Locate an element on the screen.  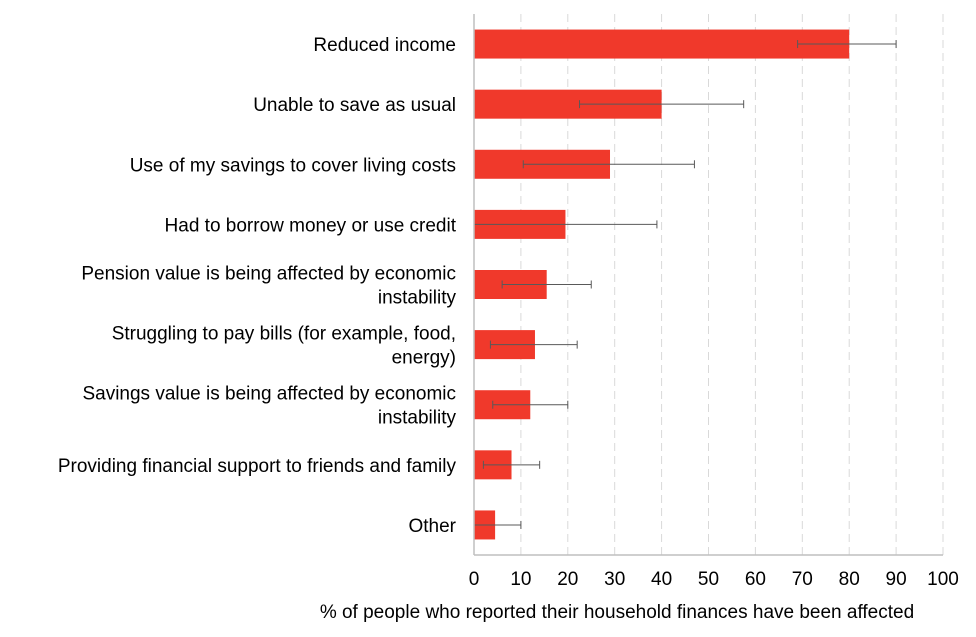
category-label-line: energy) is located at coordinates (424, 358).